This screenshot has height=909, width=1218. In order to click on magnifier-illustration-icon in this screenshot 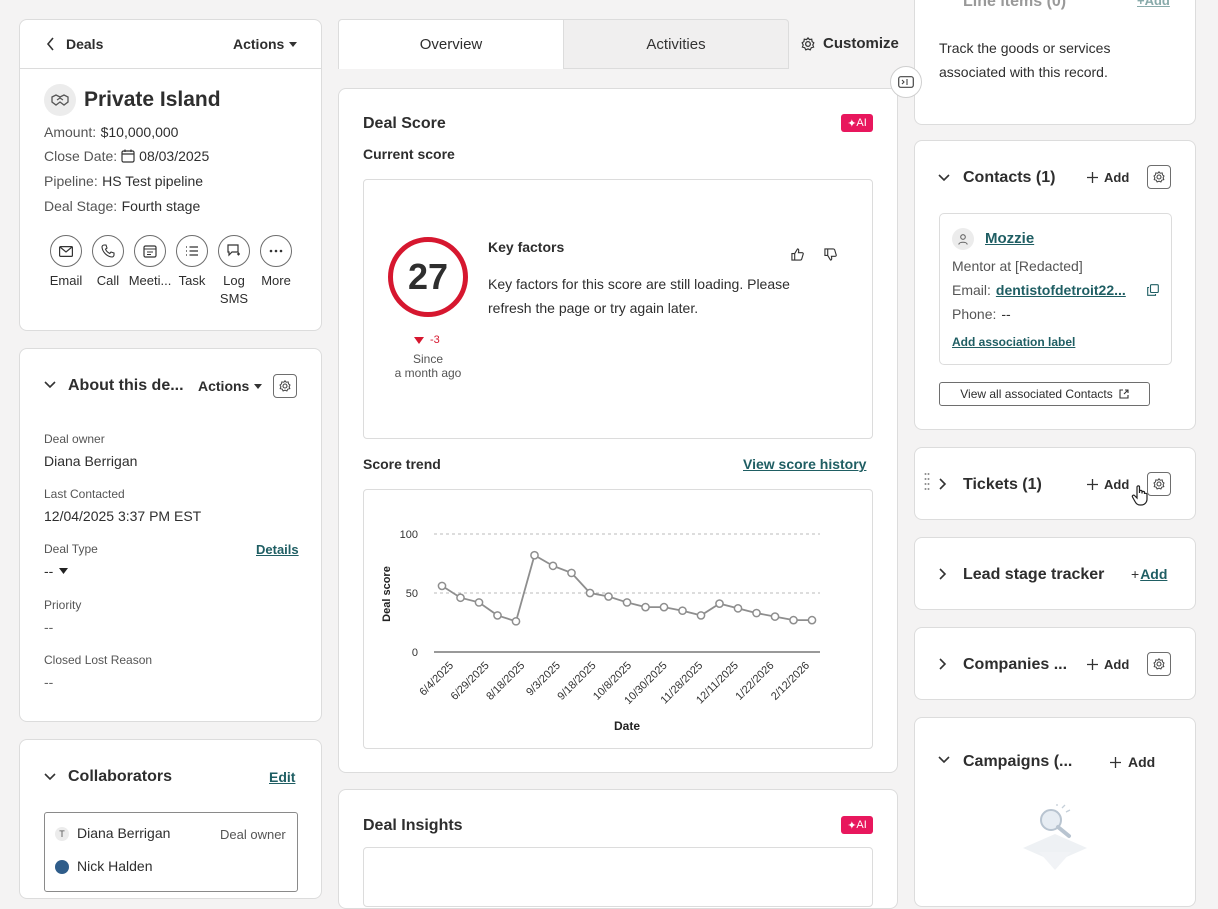, I will do `click(1055, 837)`.